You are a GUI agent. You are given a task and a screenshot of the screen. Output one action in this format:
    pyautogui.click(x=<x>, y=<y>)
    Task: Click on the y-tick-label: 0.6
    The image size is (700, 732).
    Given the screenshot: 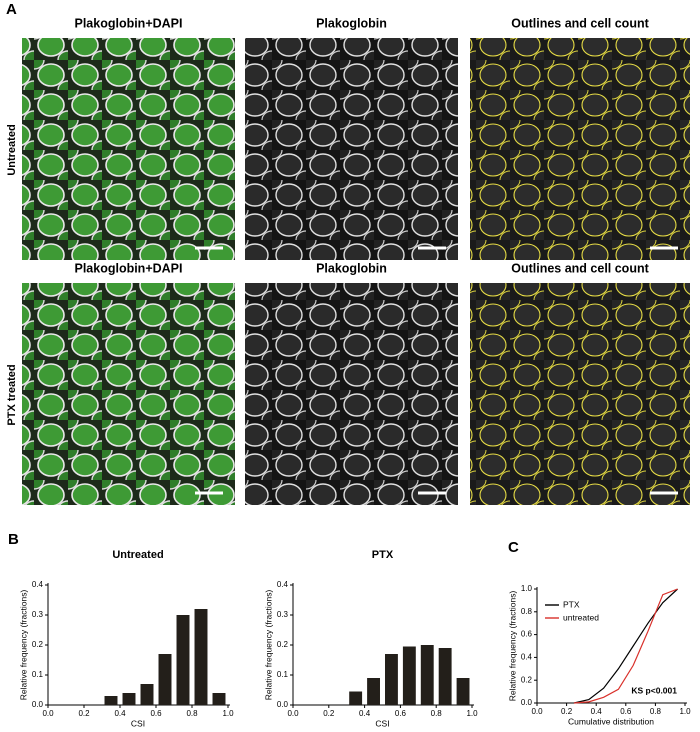 What is the action you would take?
    pyautogui.click(x=527, y=634)
    